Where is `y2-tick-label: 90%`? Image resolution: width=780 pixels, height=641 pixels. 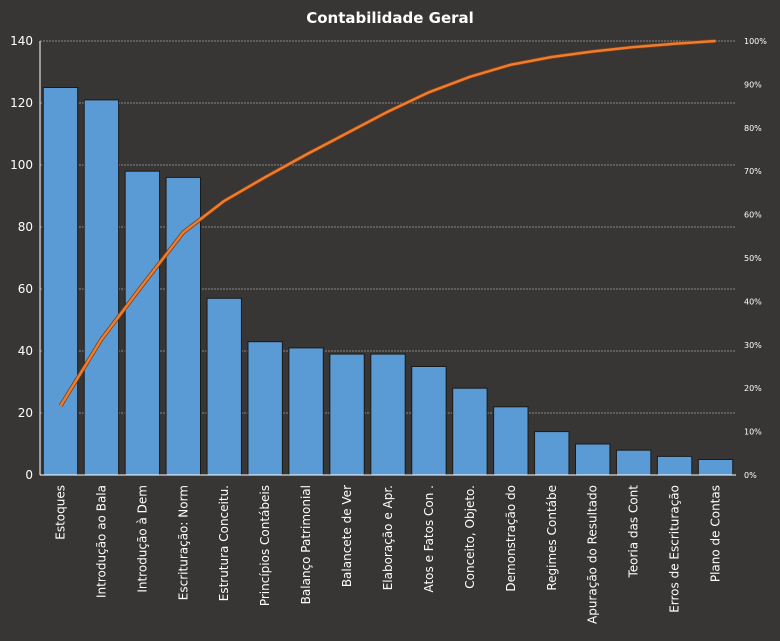 y2-tick-label: 90% is located at coordinates (753, 84).